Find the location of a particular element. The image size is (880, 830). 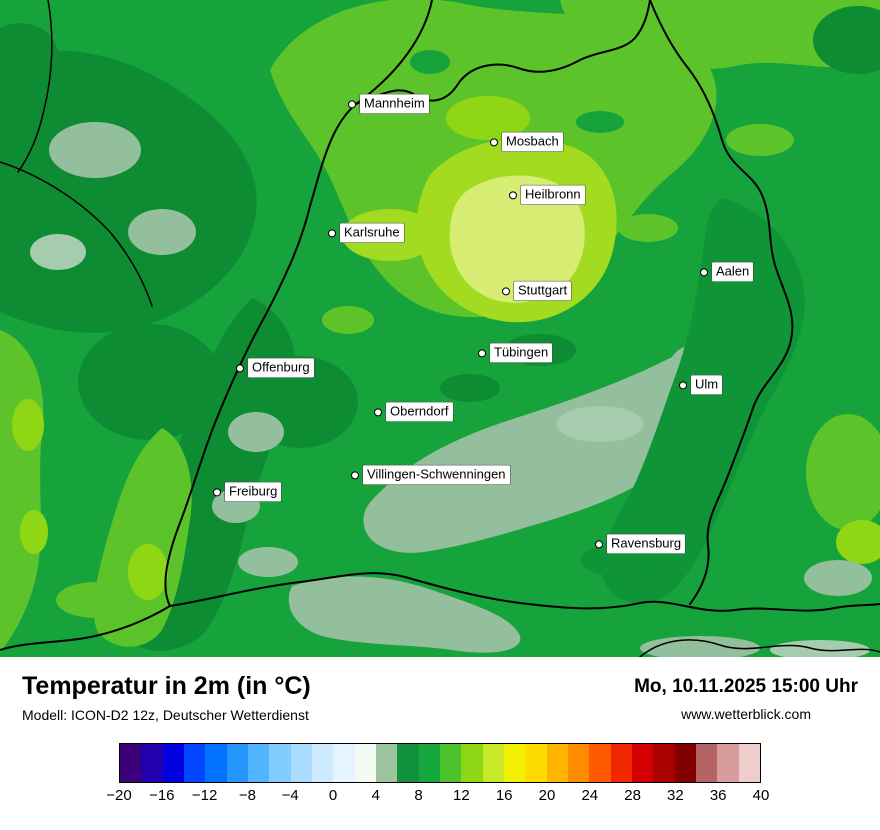

map-title: Temperatur in 2m (in °C) is located at coordinates (166, 686).